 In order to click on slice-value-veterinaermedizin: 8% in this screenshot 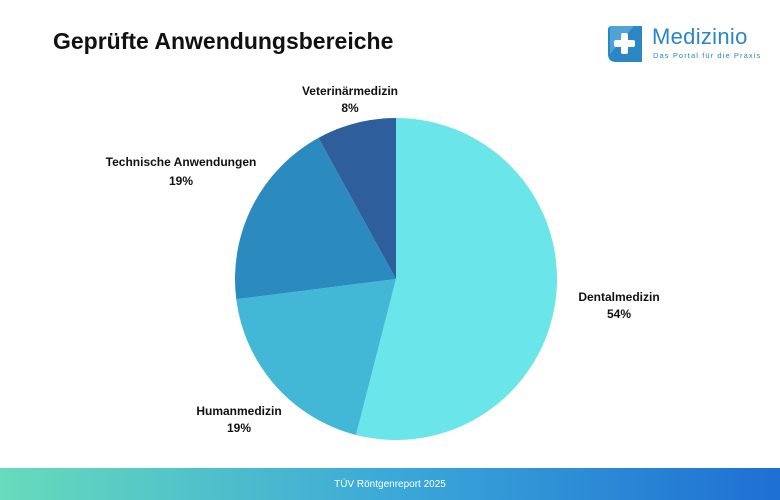, I will do `click(350, 108)`.